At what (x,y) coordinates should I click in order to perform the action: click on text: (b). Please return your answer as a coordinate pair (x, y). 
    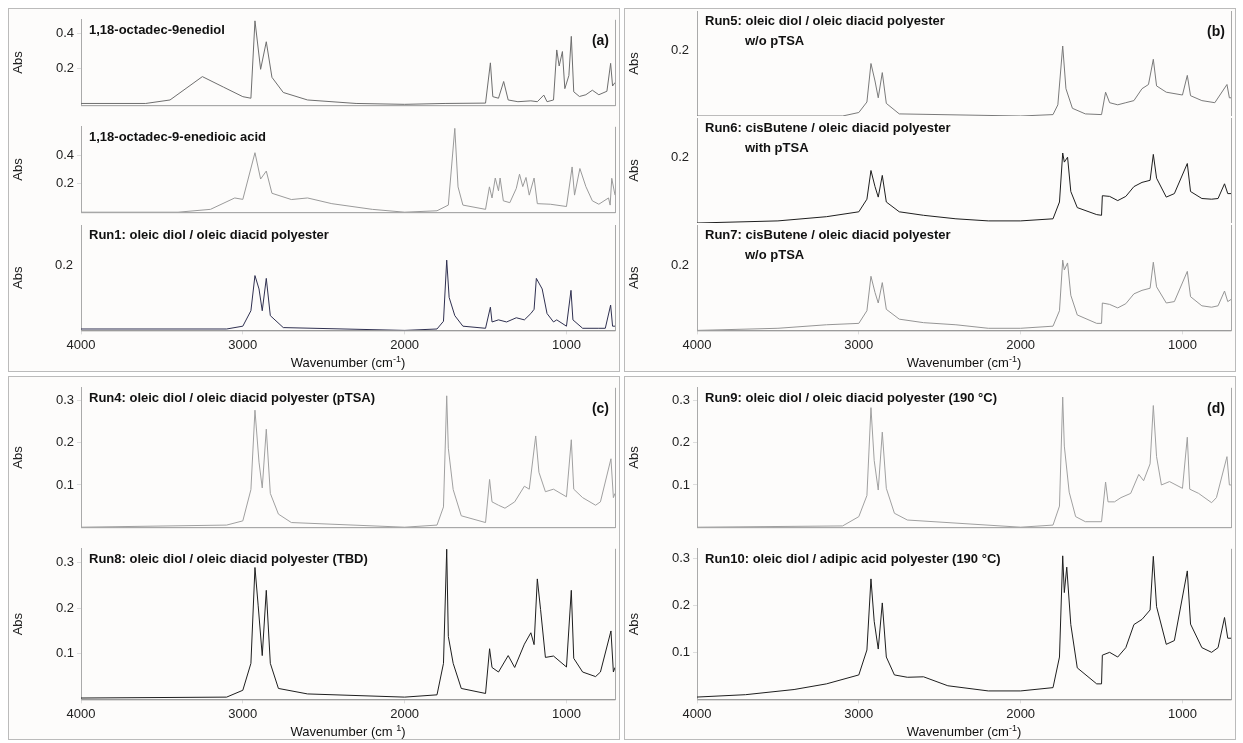
    Looking at the image, I should click on (1216, 30).